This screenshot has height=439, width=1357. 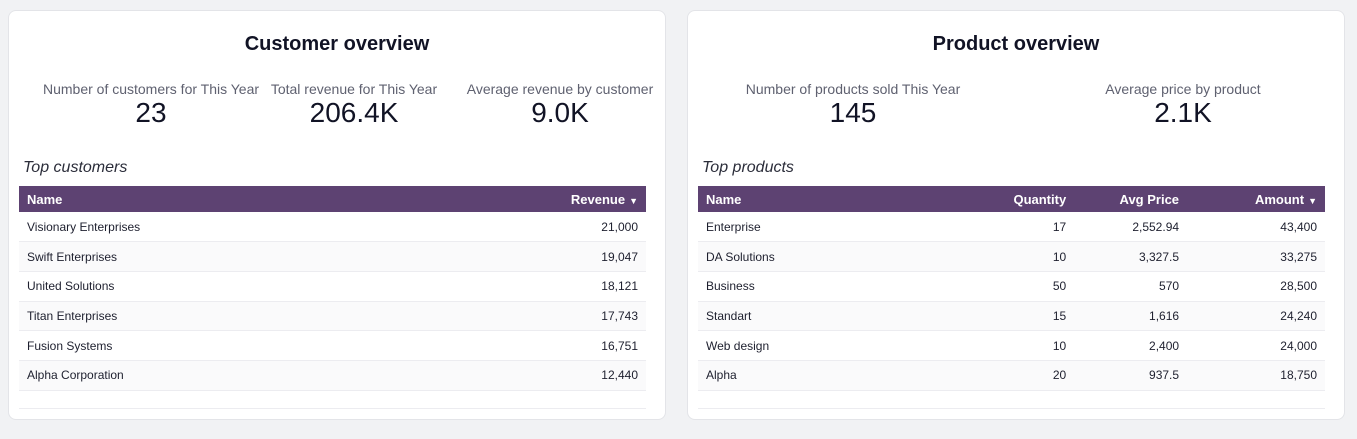 I want to click on customer-revenue: 16,751, so click(x=551, y=345).